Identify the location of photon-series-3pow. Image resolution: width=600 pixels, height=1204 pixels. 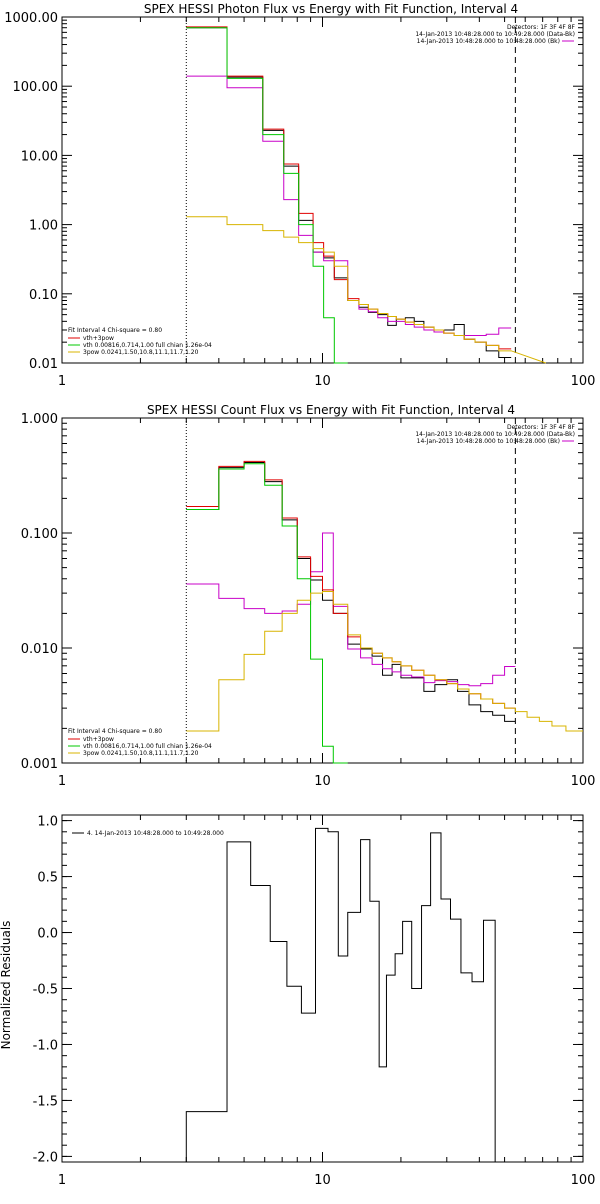
(366, 290).